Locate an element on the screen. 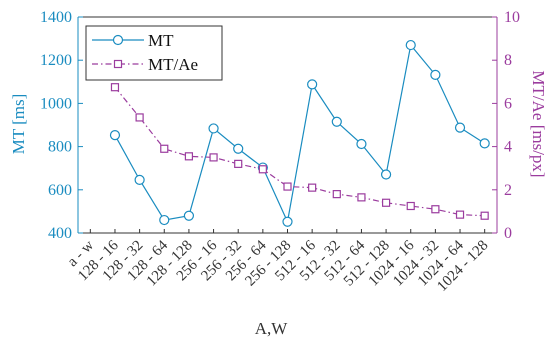 The image size is (547, 342). y-left-tick-label: 800 is located at coordinates (60, 147).